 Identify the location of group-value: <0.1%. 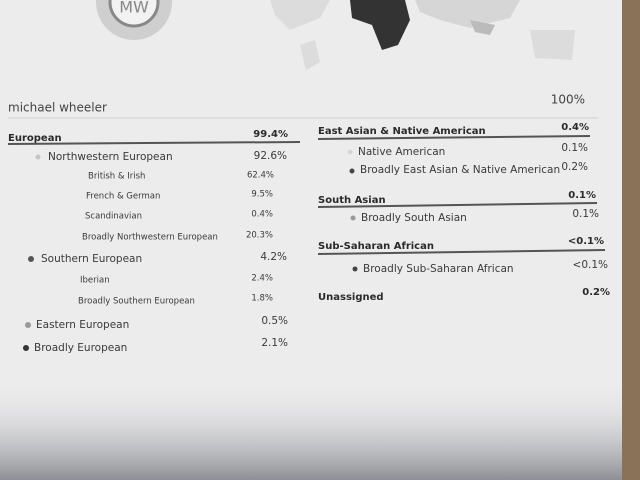
(586, 241).